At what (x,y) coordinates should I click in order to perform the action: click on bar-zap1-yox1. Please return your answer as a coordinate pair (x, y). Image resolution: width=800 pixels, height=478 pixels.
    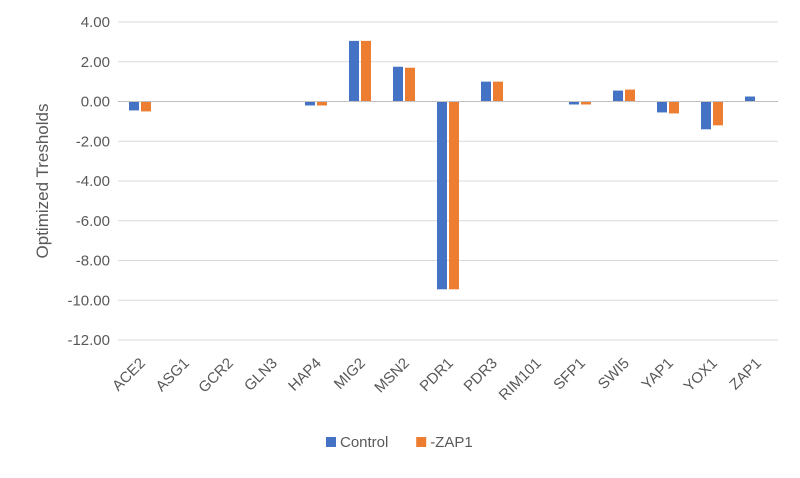
    Looking at the image, I should click on (718, 113).